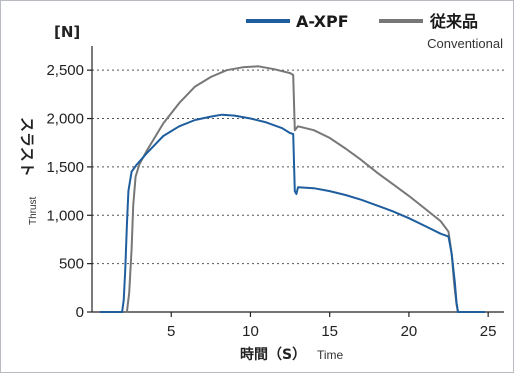 The width and height of the screenshot is (514, 373). I want to click on y-tick-label-1000: 1,000, so click(65, 215).